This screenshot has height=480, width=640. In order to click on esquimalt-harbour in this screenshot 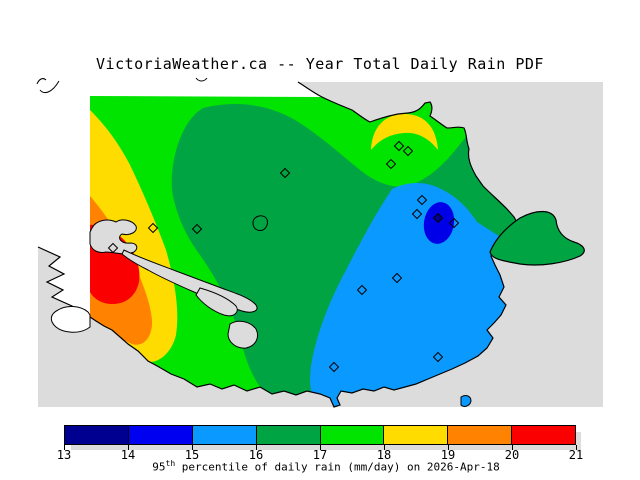, I will do `click(243, 334)`.